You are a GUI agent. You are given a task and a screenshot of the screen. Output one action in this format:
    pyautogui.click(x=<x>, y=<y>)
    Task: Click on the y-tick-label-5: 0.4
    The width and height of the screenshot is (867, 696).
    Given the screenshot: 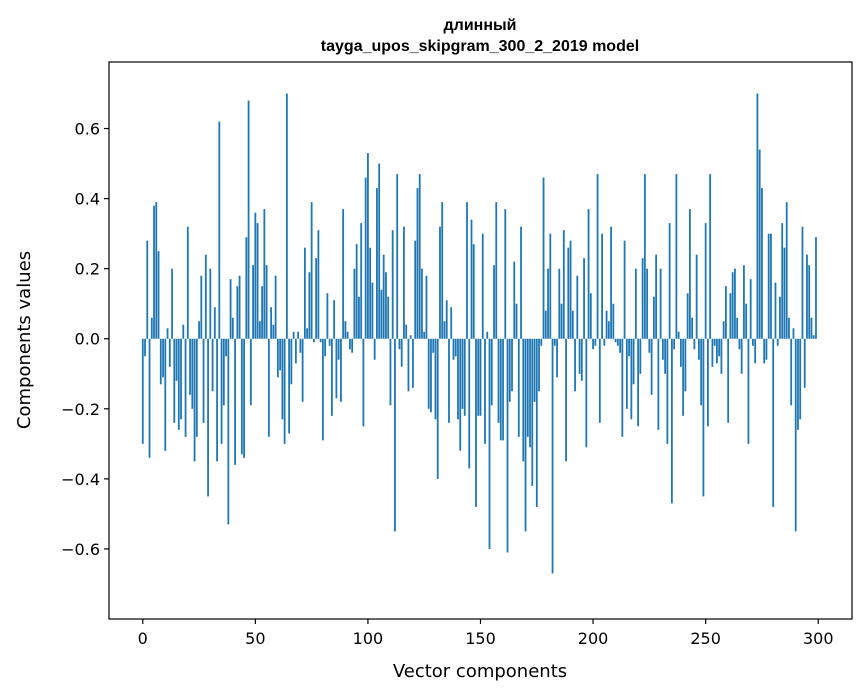 What is the action you would take?
    pyautogui.click(x=87, y=199)
    